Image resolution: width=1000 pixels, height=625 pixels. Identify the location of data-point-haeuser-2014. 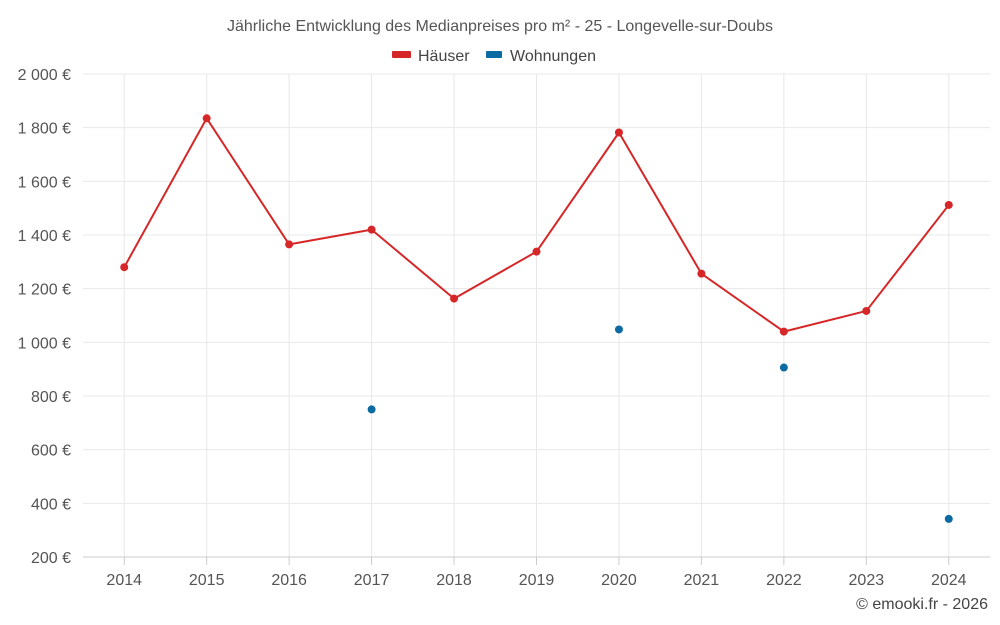
(124, 267).